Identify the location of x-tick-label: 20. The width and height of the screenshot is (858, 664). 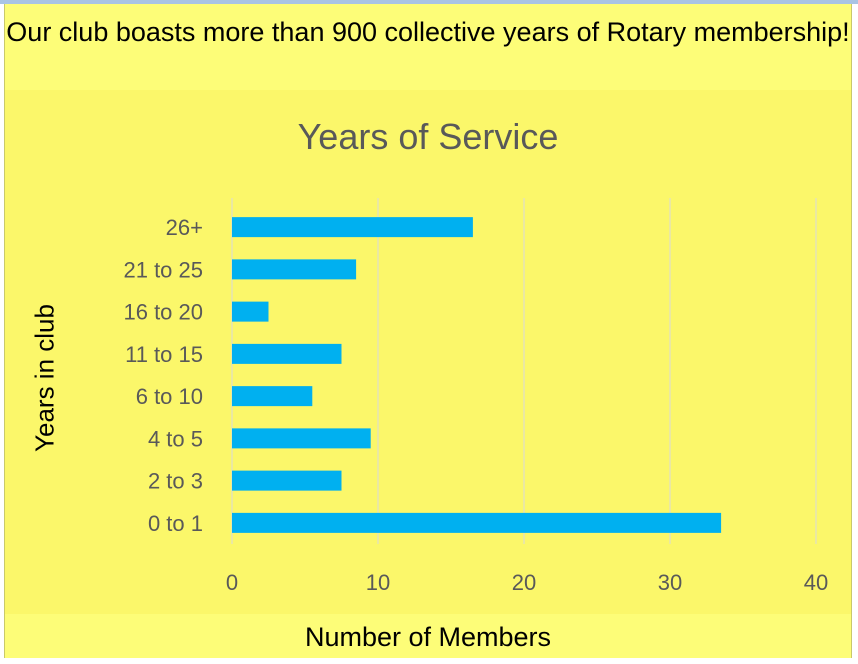
(524, 582).